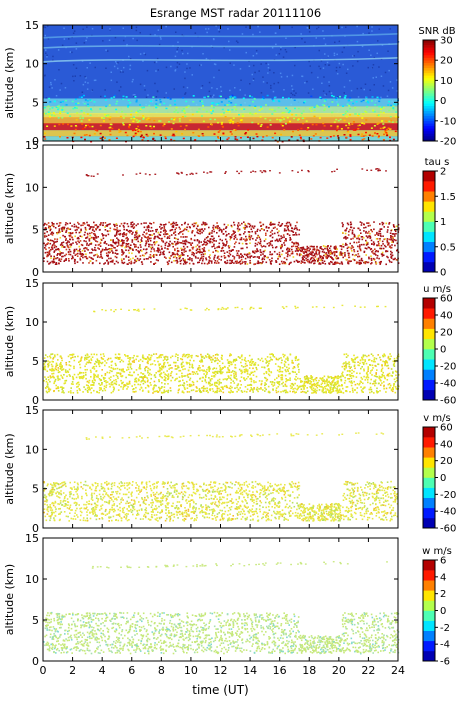 Image resolution: width=471 pixels, height=702 pixels. I want to click on x-tick-label: 18, so click(309, 670).